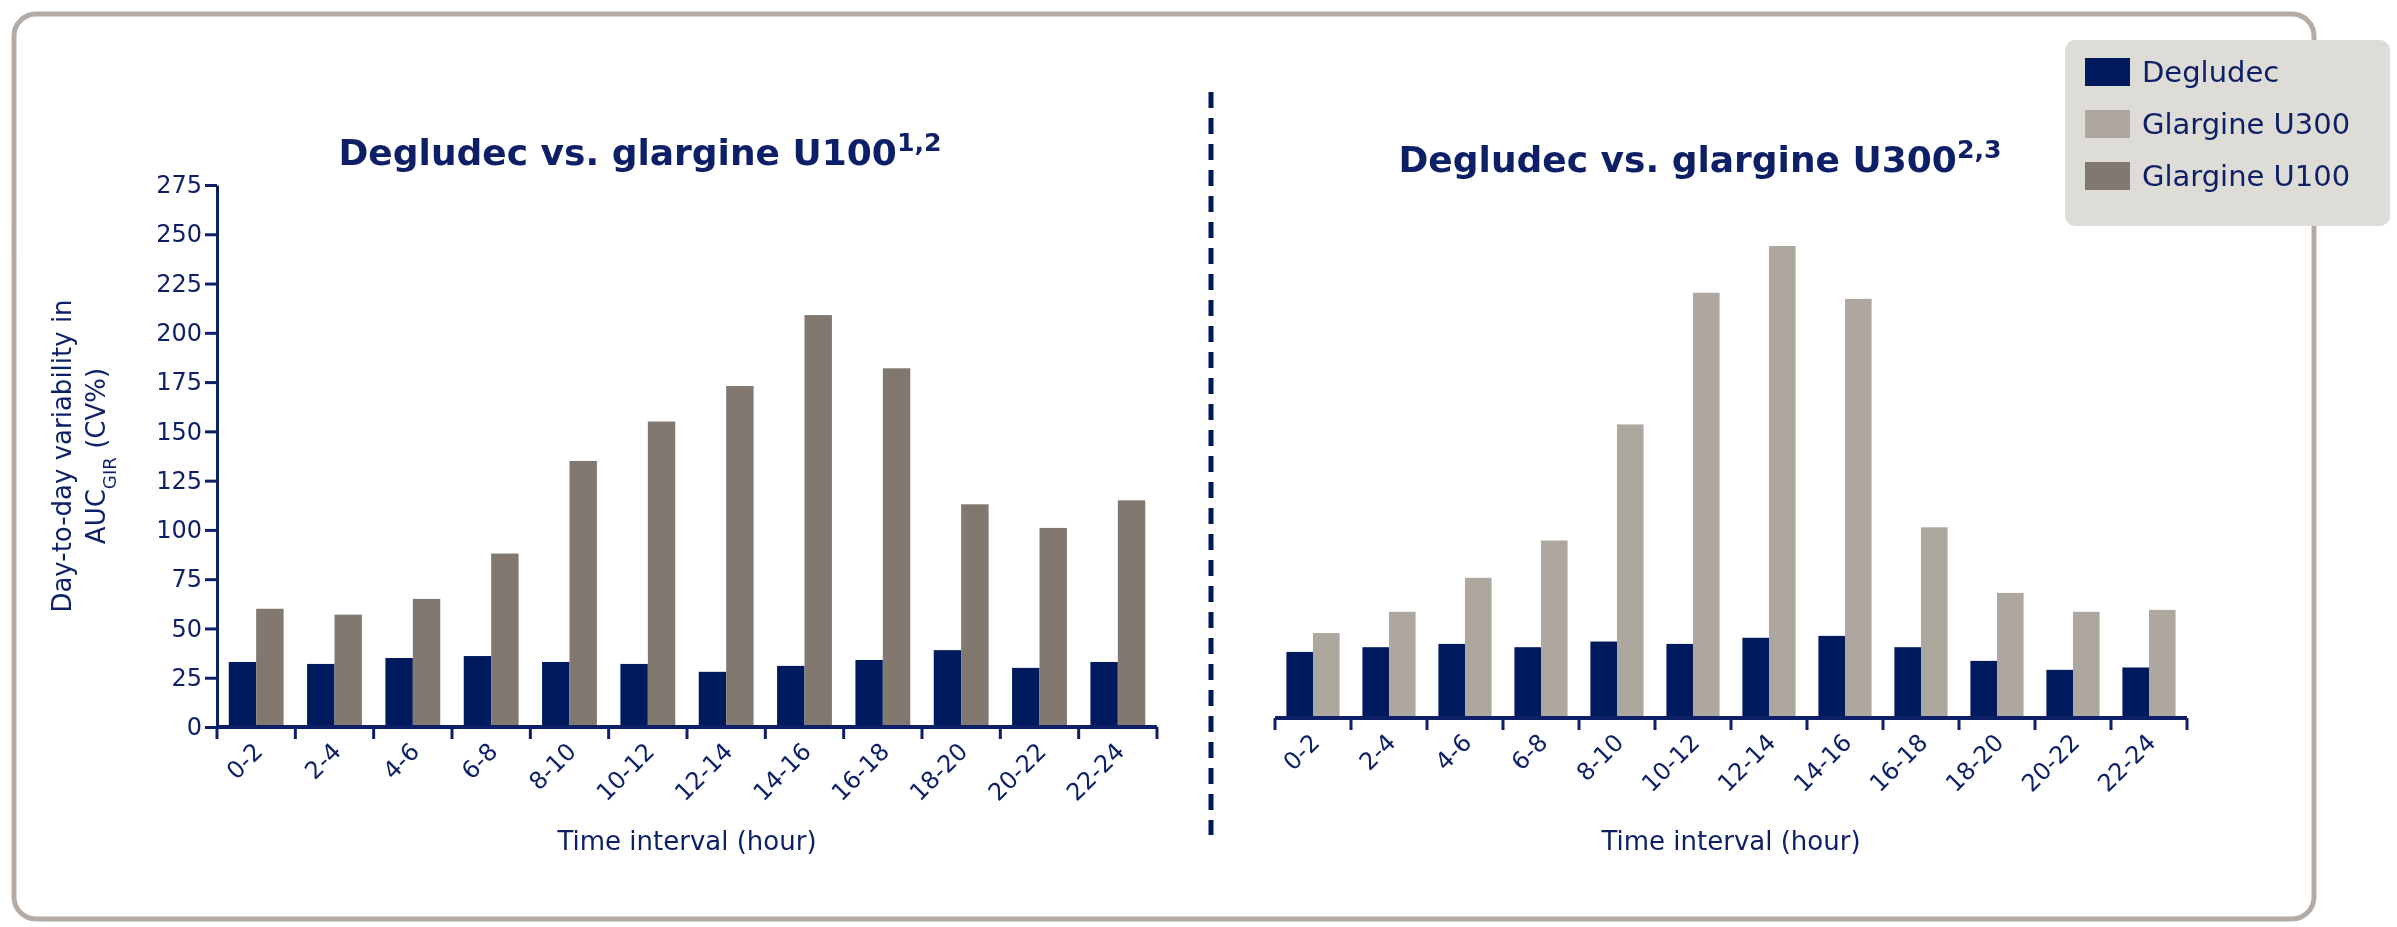 Image resolution: width=2397 pixels, height=927 pixels. I want to click on legend-label: Glargine U300, so click(2246, 124).